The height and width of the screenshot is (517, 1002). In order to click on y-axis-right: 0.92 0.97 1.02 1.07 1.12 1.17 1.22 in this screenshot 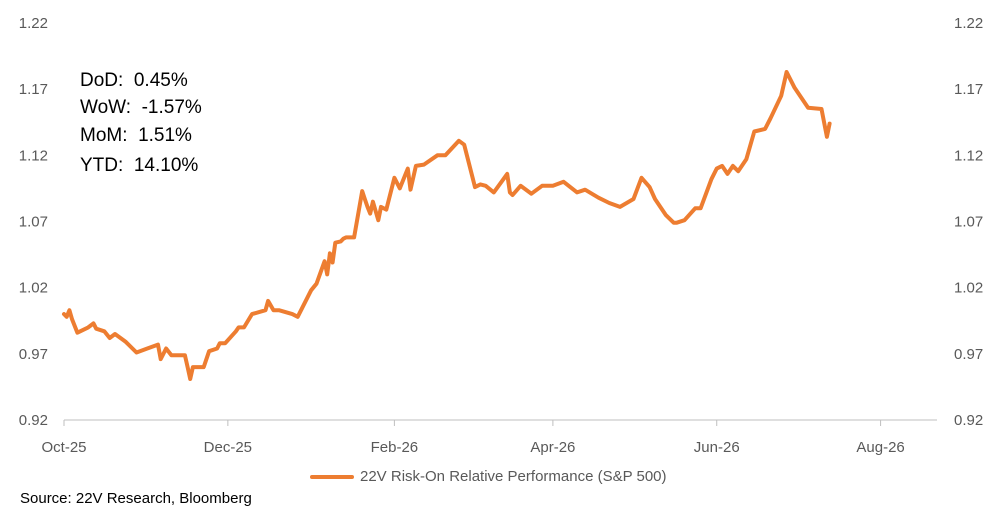, I will do `click(968, 222)`.